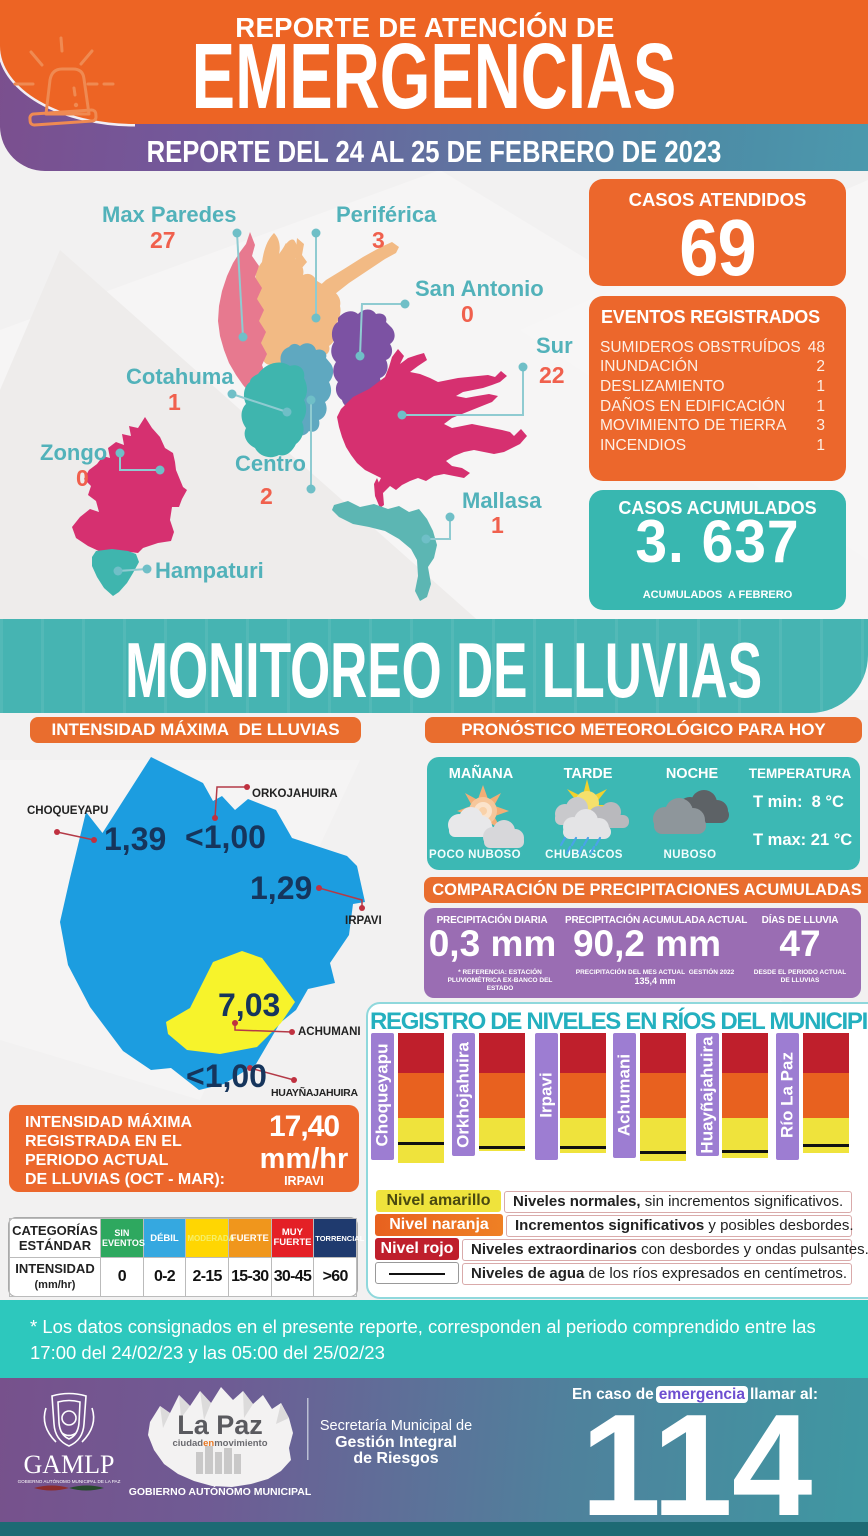  I want to click on svg-text: GOBIERNO AUTÓNOMO MUNICIPAL, so click(220, 1491).